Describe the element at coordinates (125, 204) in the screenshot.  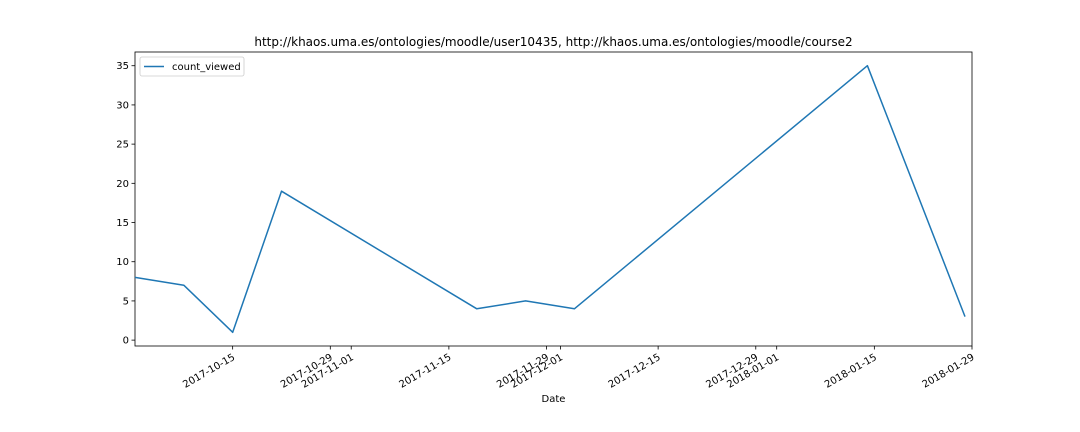
I see `y-axis: 0 5 10 15 20 25 30 35` at that location.